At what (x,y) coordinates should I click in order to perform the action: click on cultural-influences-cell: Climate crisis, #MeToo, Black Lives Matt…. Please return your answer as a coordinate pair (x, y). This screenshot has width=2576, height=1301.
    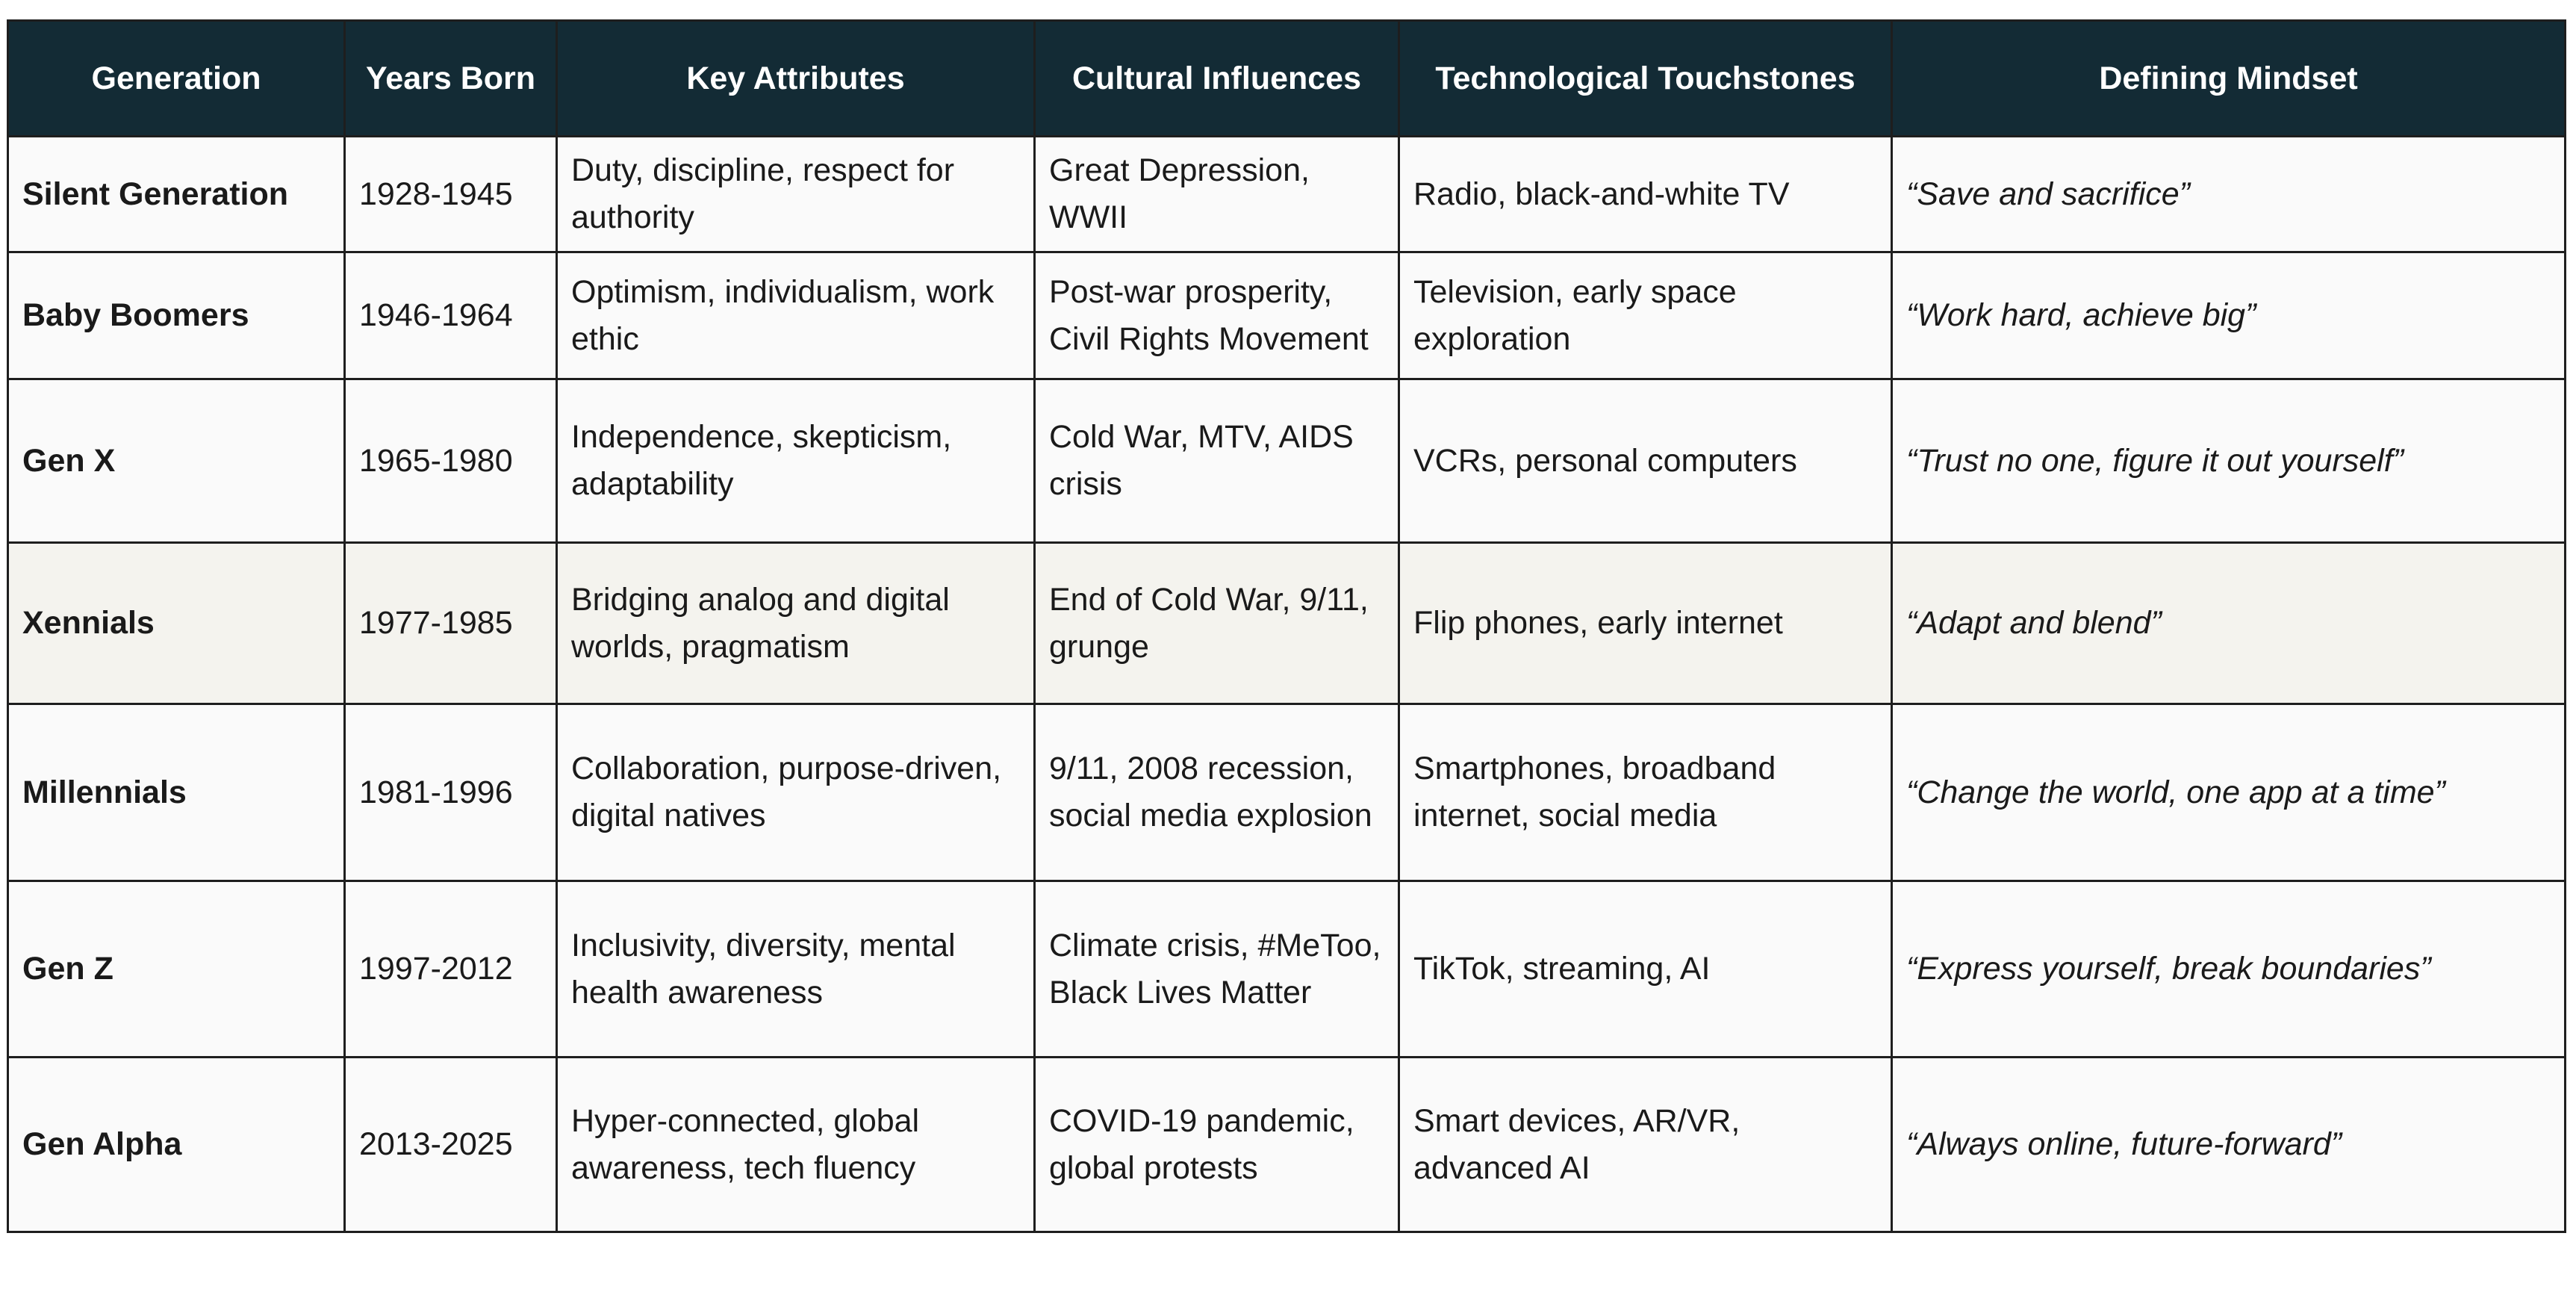
    Looking at the image, I should click on (1216, 969).